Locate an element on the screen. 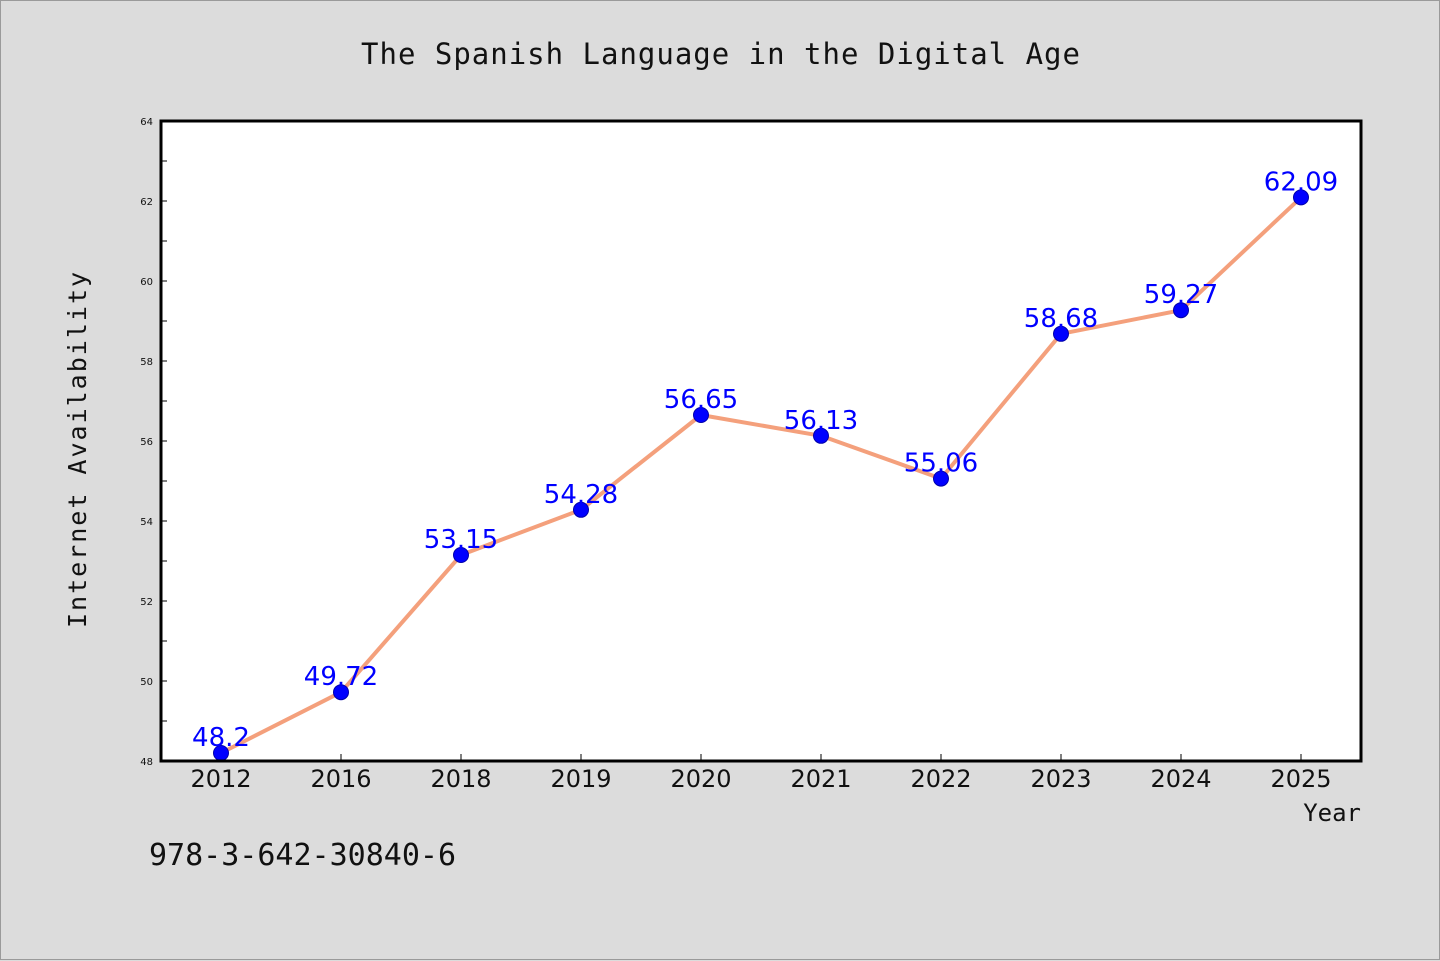 This screenshot has height=961, width=1440. x-tick-label: 2023 is located at coordinates (1060, 779).